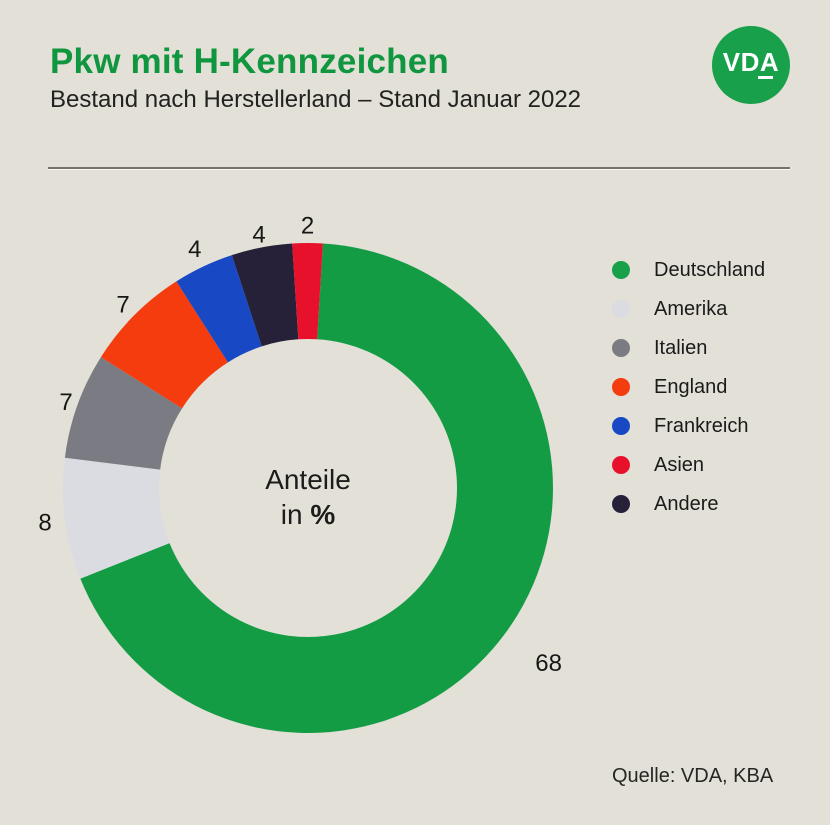 The image size is (830, 825). I want to click on legend-item-asien: Asien, so click(688, 465).